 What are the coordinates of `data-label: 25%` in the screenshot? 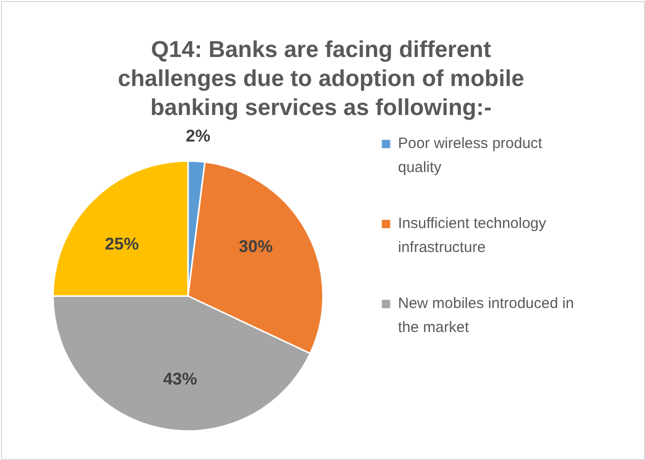 It's located at (121, 244).